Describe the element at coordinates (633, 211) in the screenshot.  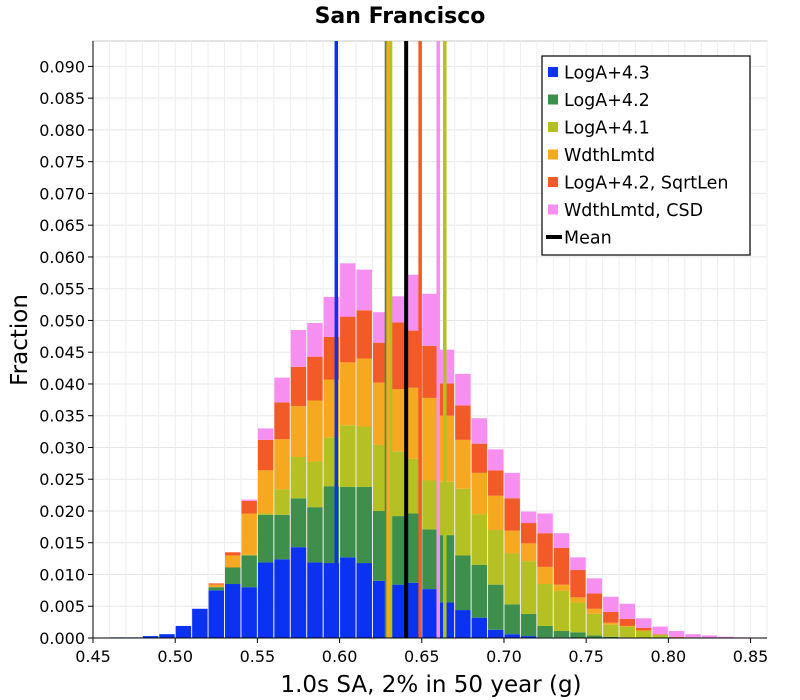
I see `legend-label: WdthLmtd, CSD` at that location.